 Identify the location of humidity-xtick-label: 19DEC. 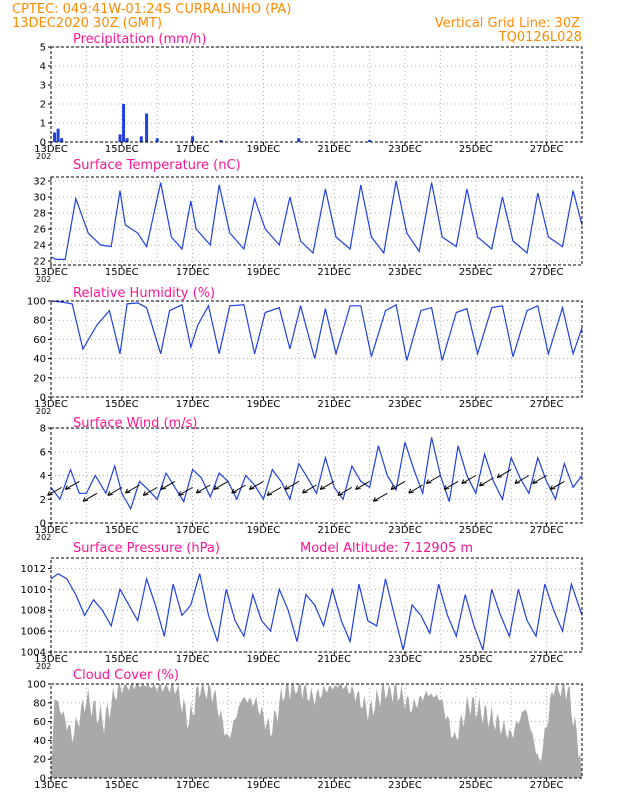
(264, 404).